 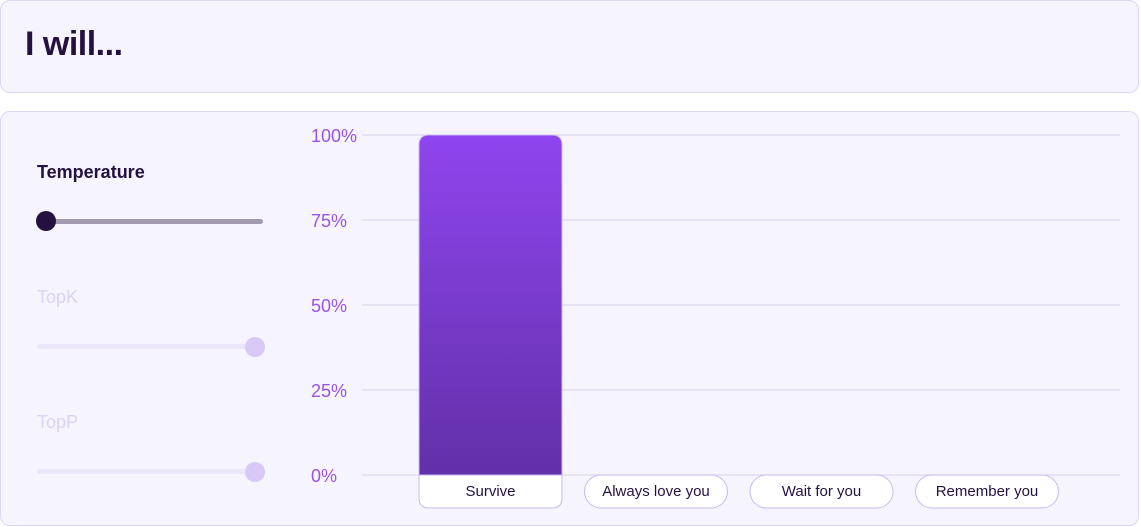 I want to click on category-label-wait-for-you: Wait for you, so click(x=821, y=491).